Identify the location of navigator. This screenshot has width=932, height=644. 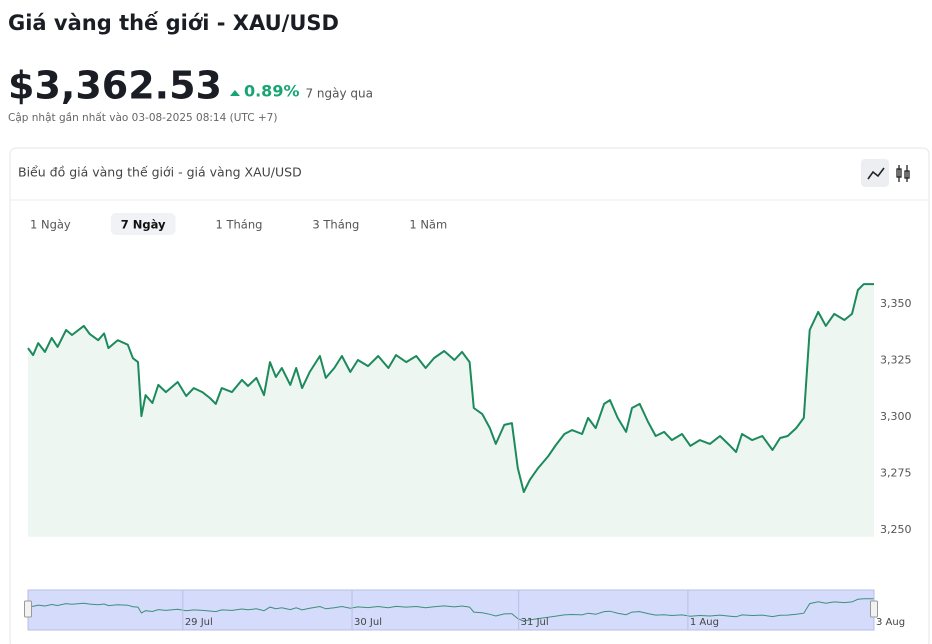
(451, 610).